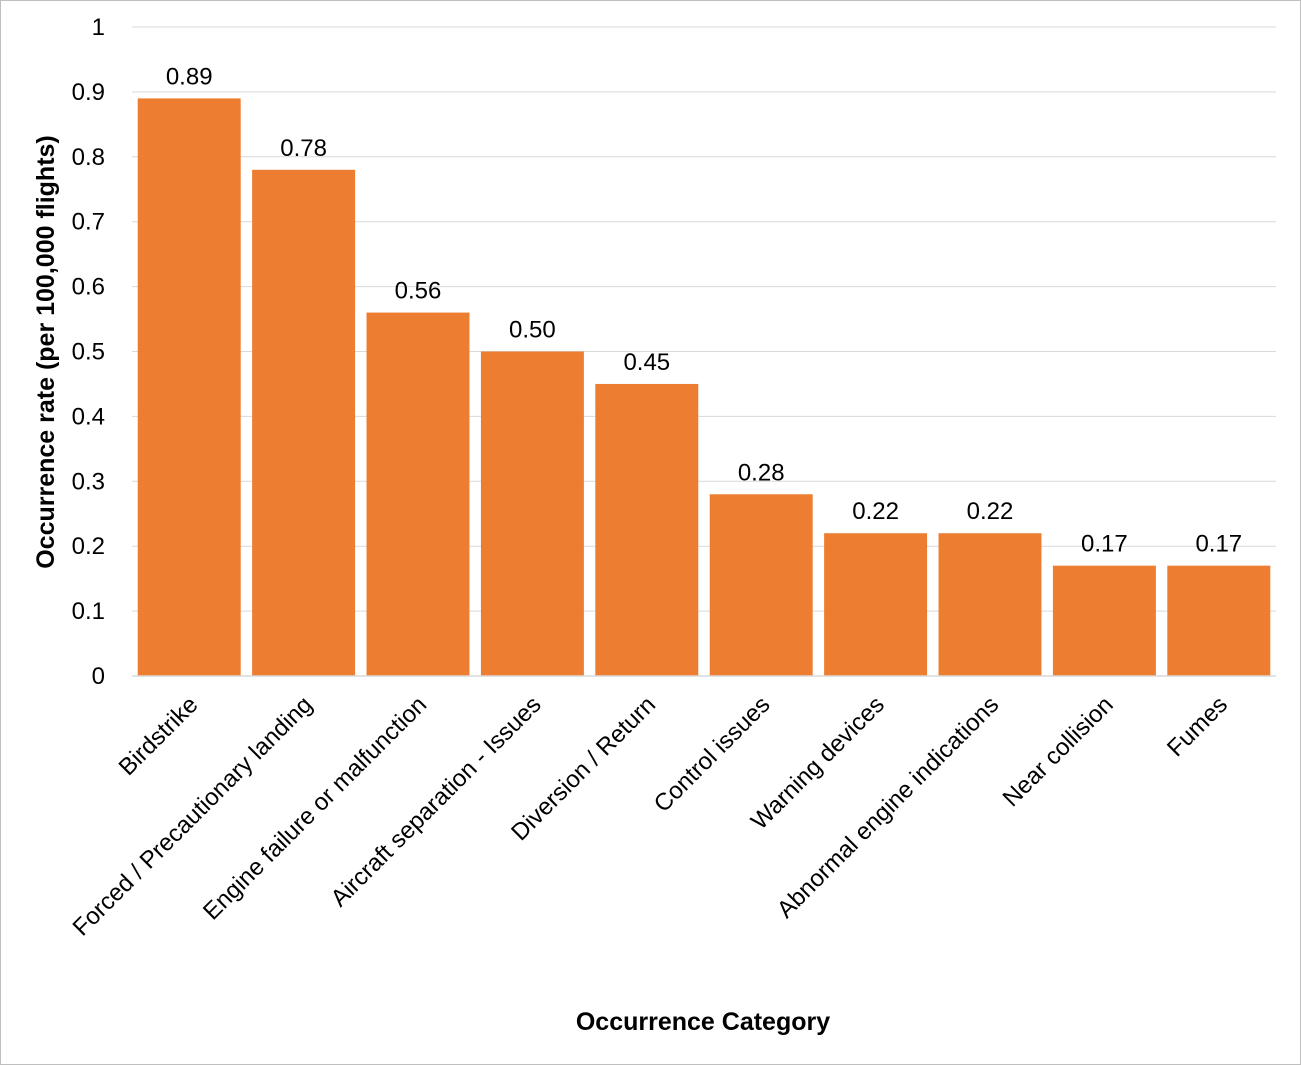  Describe the element at coordinates (646, 362) in the screenshot. I see `data-label: 0.45` at that location.